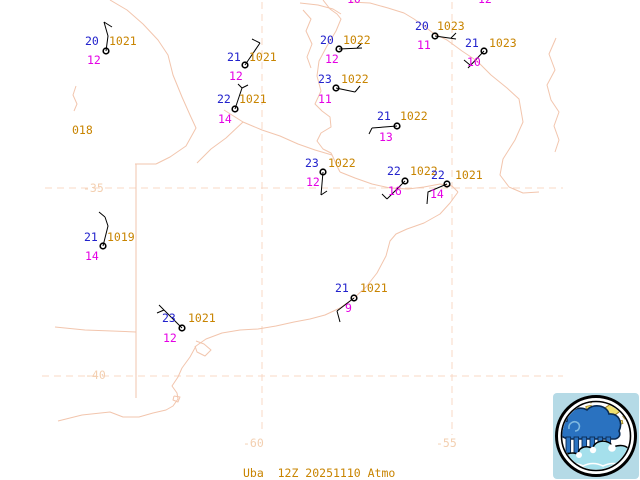  I want to click on station-11-pressure: 1021, so click(469, 175).